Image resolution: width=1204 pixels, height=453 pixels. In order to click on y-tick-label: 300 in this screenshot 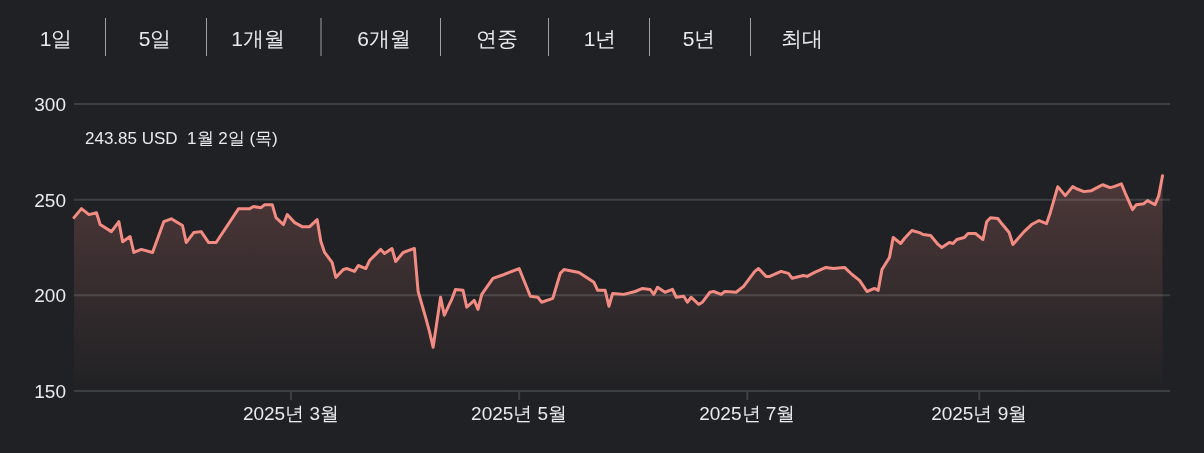, I will do `click(50, 104)`.